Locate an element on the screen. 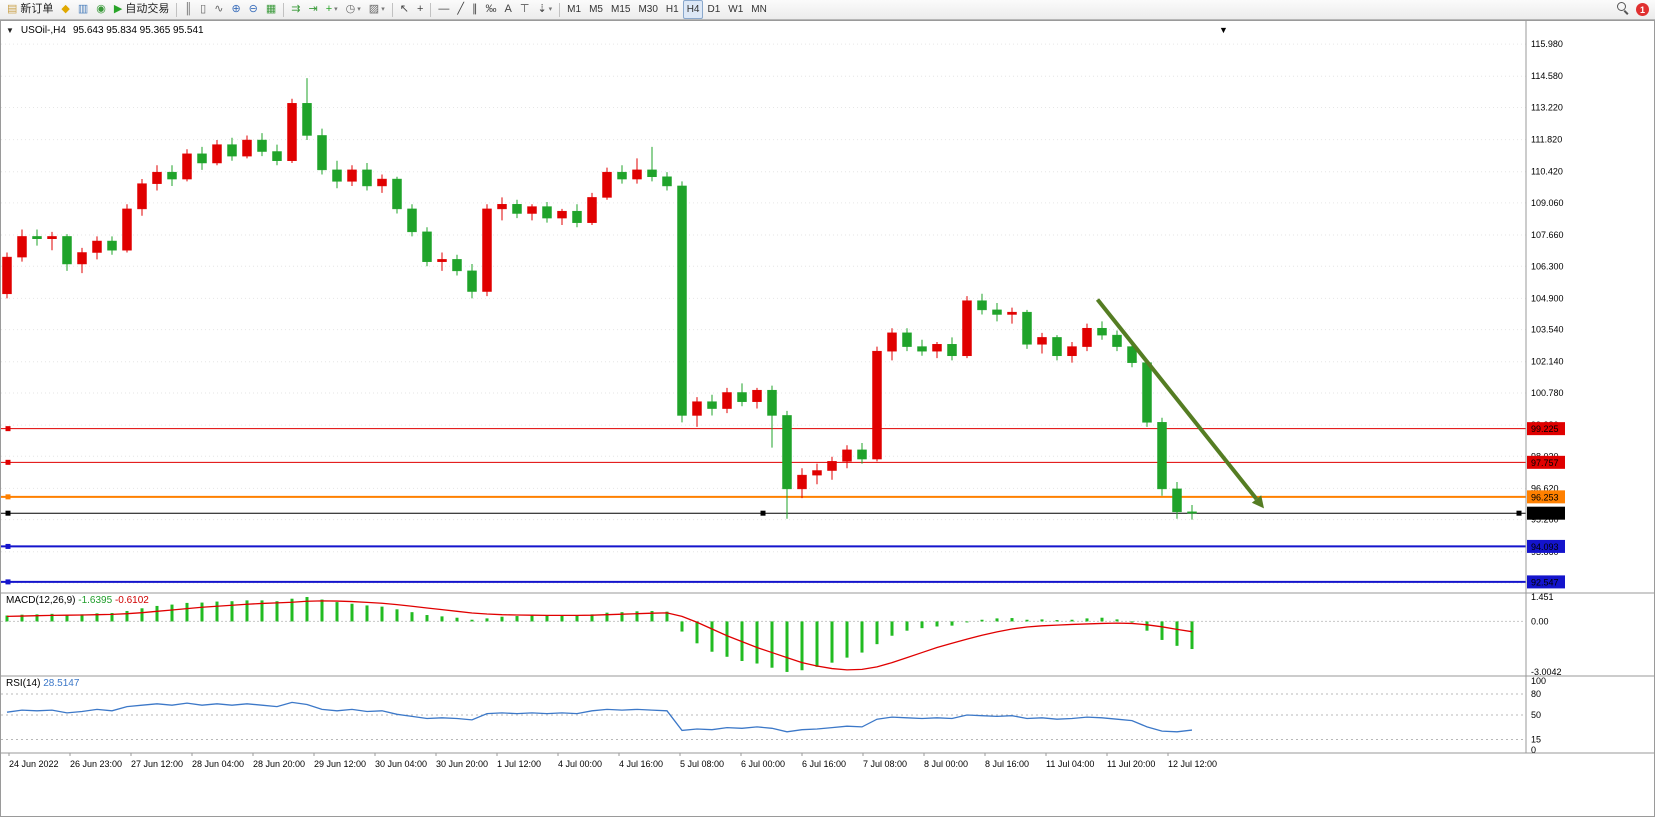  crosshair-button: + is located at coordinates (420, 9).